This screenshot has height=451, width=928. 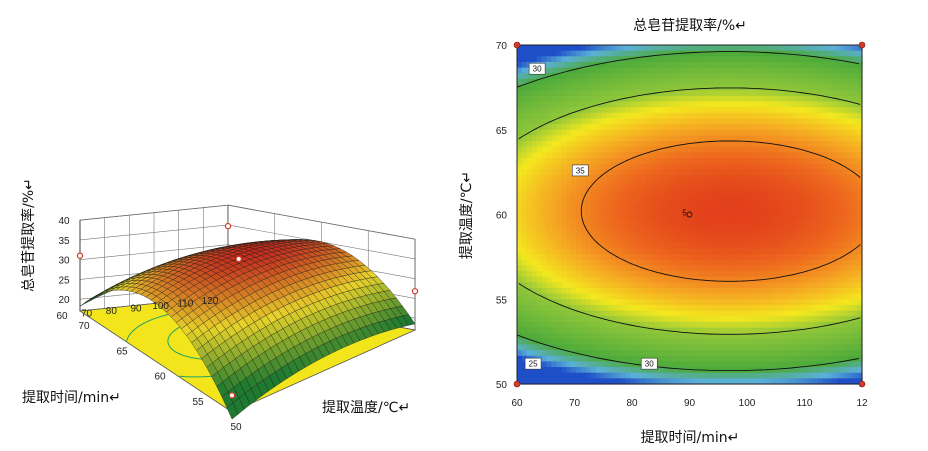 I want to click on surface-design-point, so click(x=228, y=226).